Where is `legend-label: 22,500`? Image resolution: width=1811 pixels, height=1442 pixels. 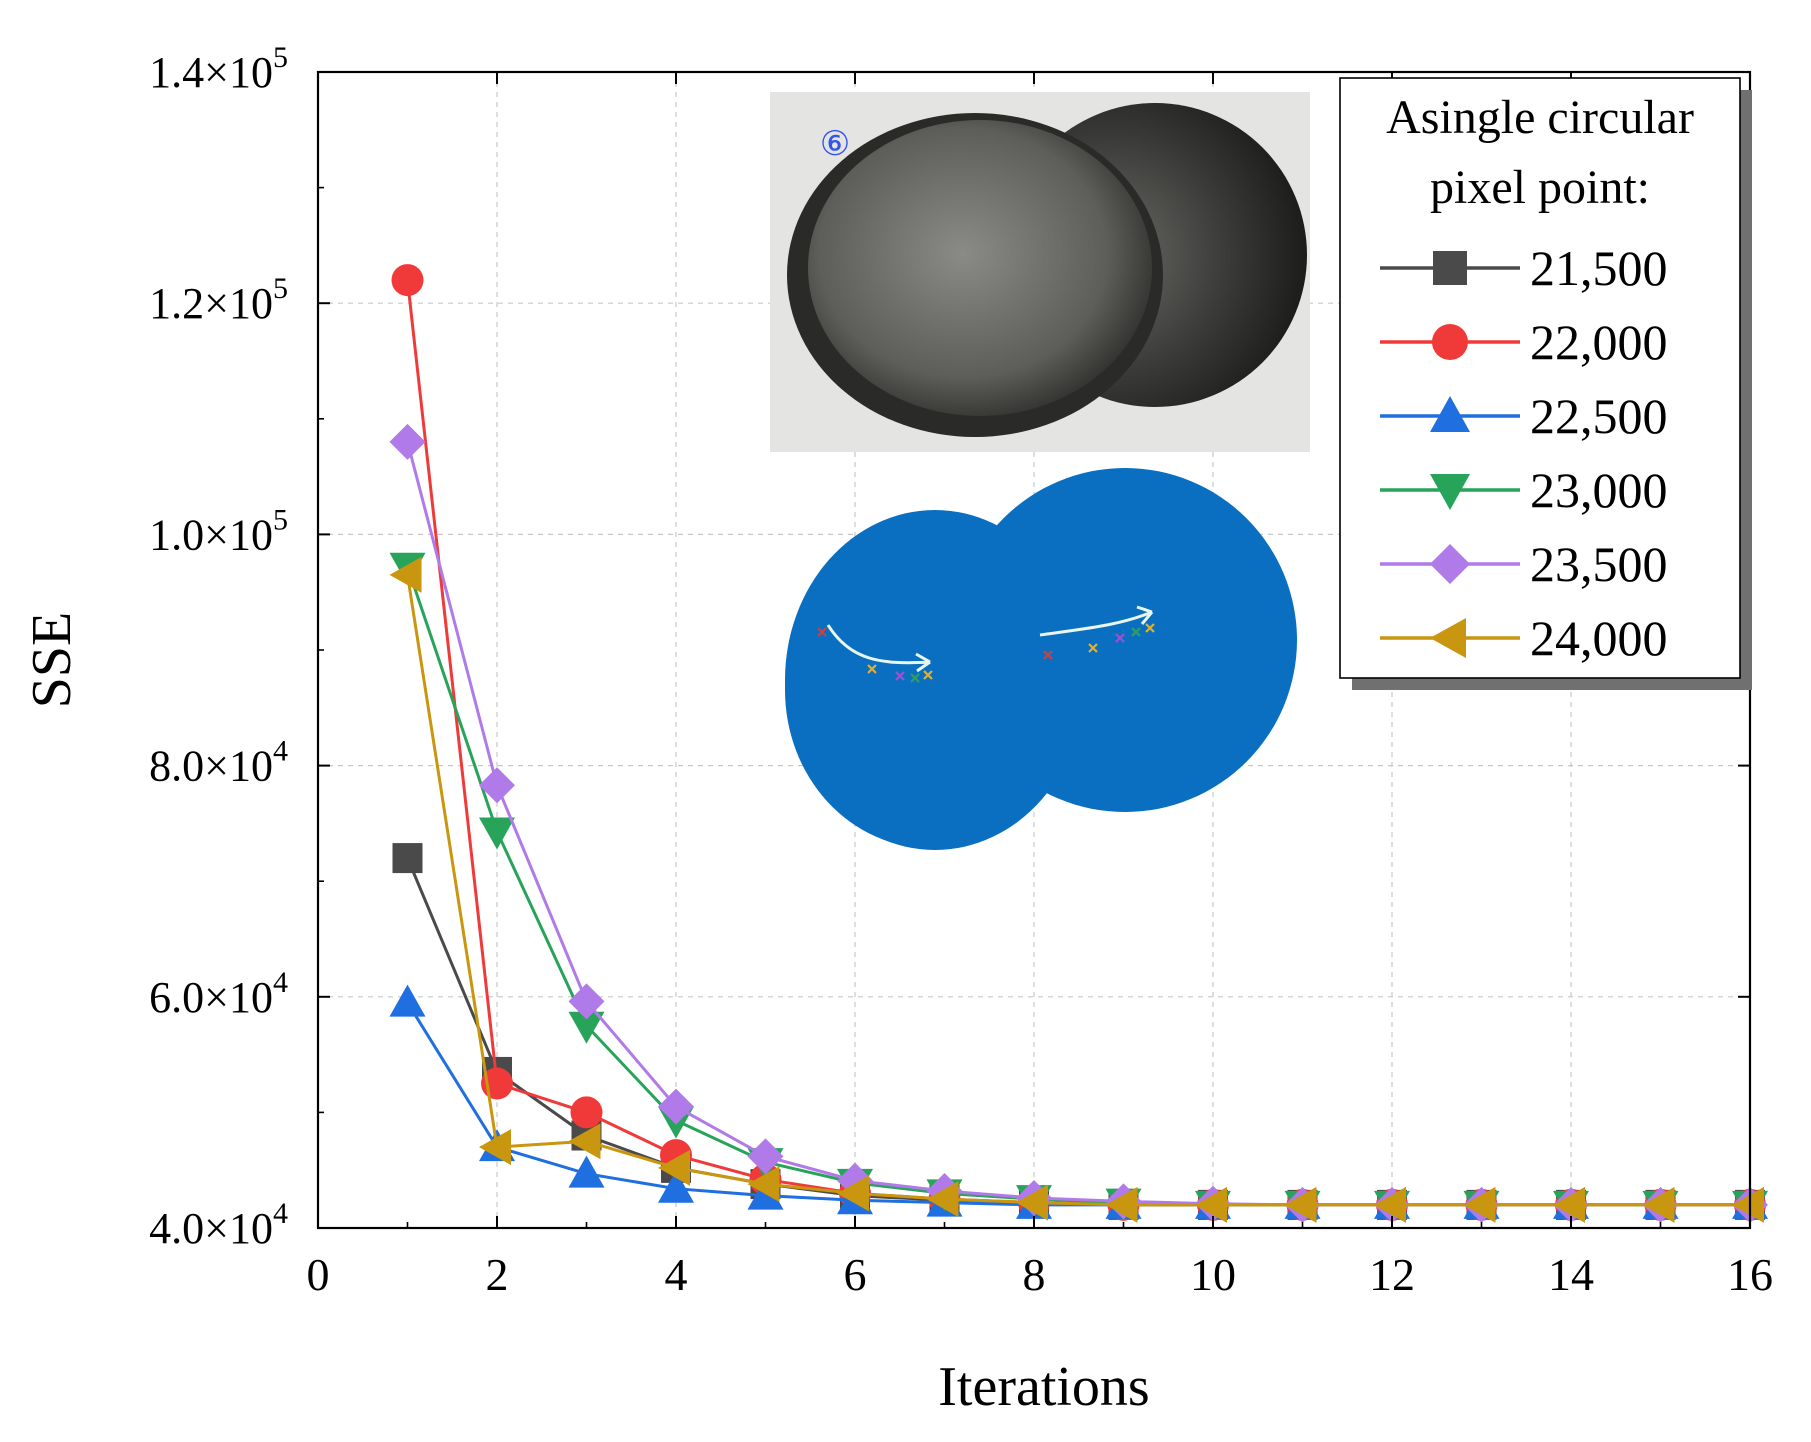
legend-label: 22,500 is located at coordinates (1599, 416).